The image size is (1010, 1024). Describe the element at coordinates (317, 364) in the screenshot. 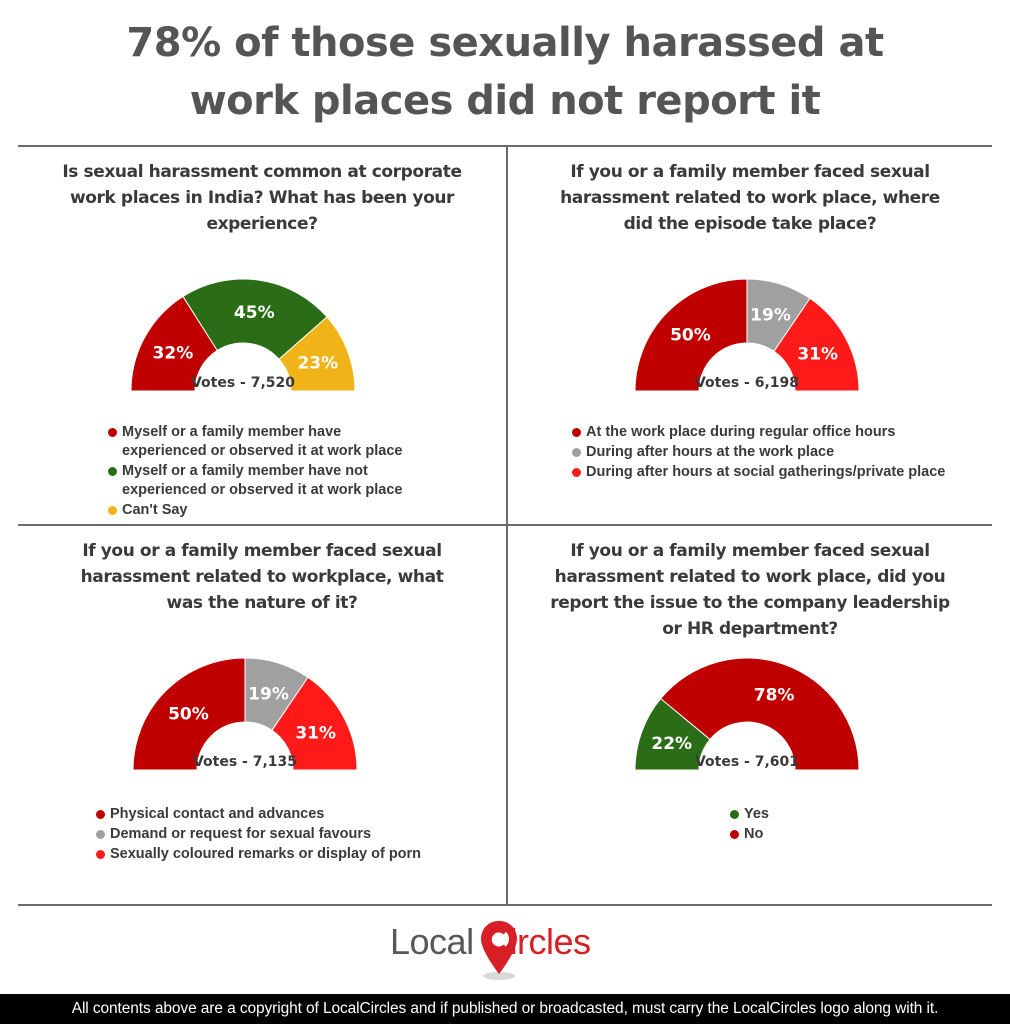

I see `chart-data-label: 23%` at that location.